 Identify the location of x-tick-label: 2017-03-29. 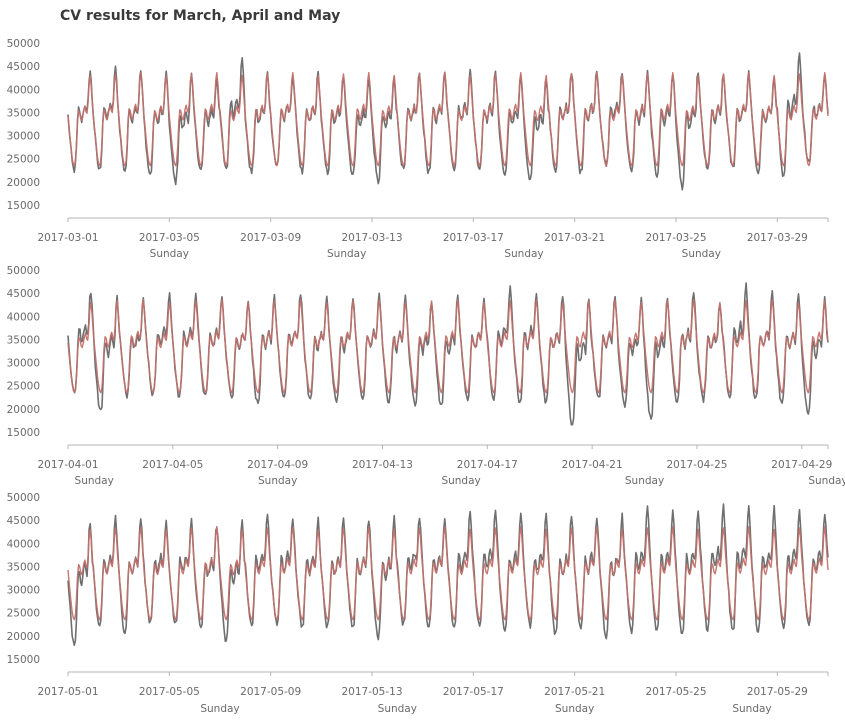
(777, 238).